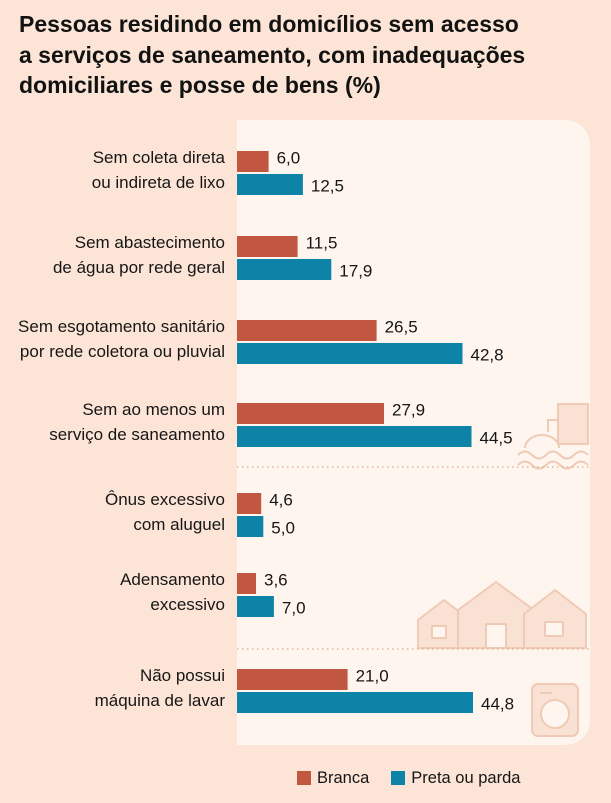 Image resolution: width=611 pixels, height=803 pixels. Describe the element at coordinates (398, 778) in the screenshot. I see `legend-swatch-preta-ou-parda` at that location.